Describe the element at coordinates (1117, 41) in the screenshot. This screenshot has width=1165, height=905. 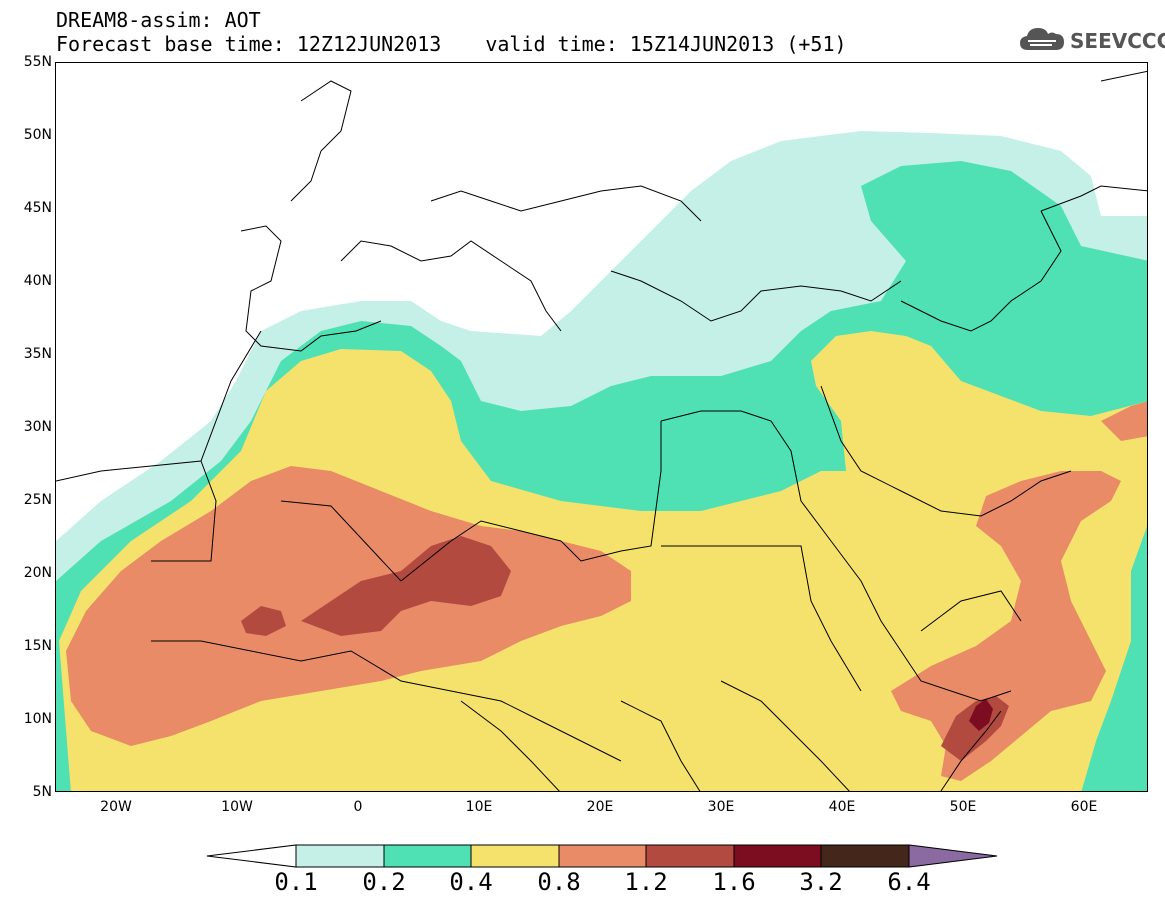
I see `logo-text: SEEVCCC` at that location.